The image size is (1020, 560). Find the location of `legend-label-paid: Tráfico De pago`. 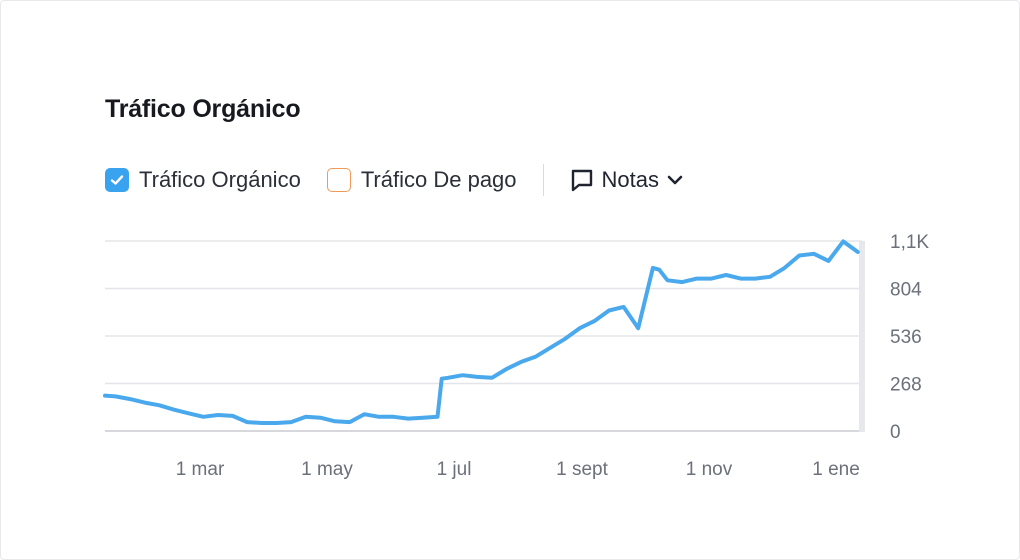

legend-label-paid: Tráfico De pago is located at coordinates (438, 179).